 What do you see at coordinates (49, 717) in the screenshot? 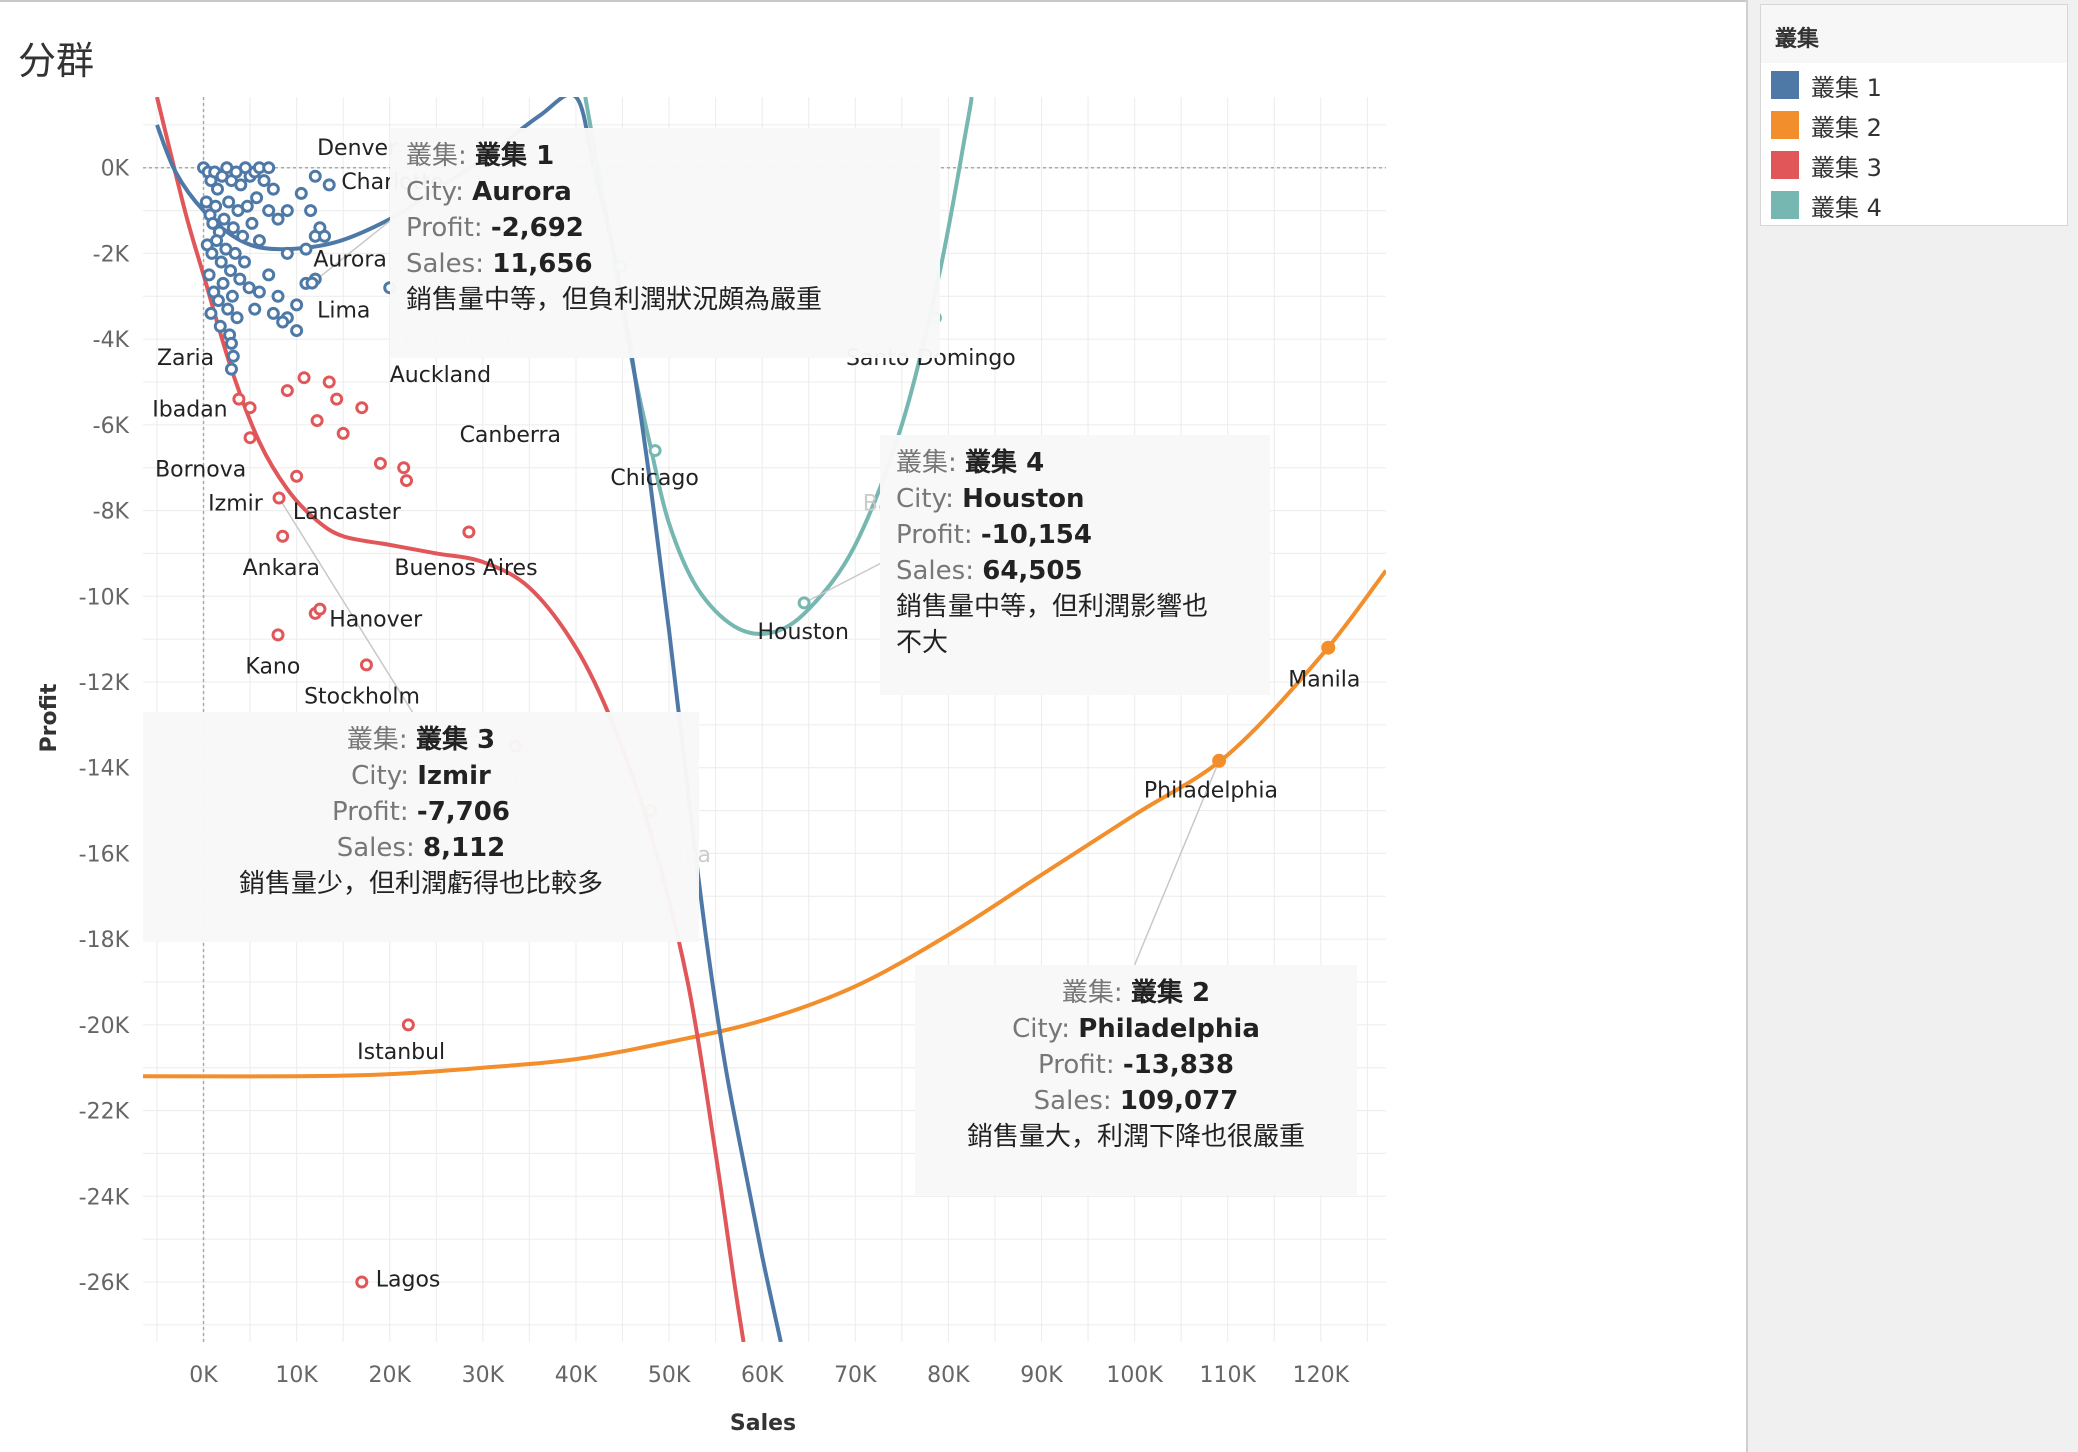
I see `y-axis-title: Profit` at bounding box center [49, 717].